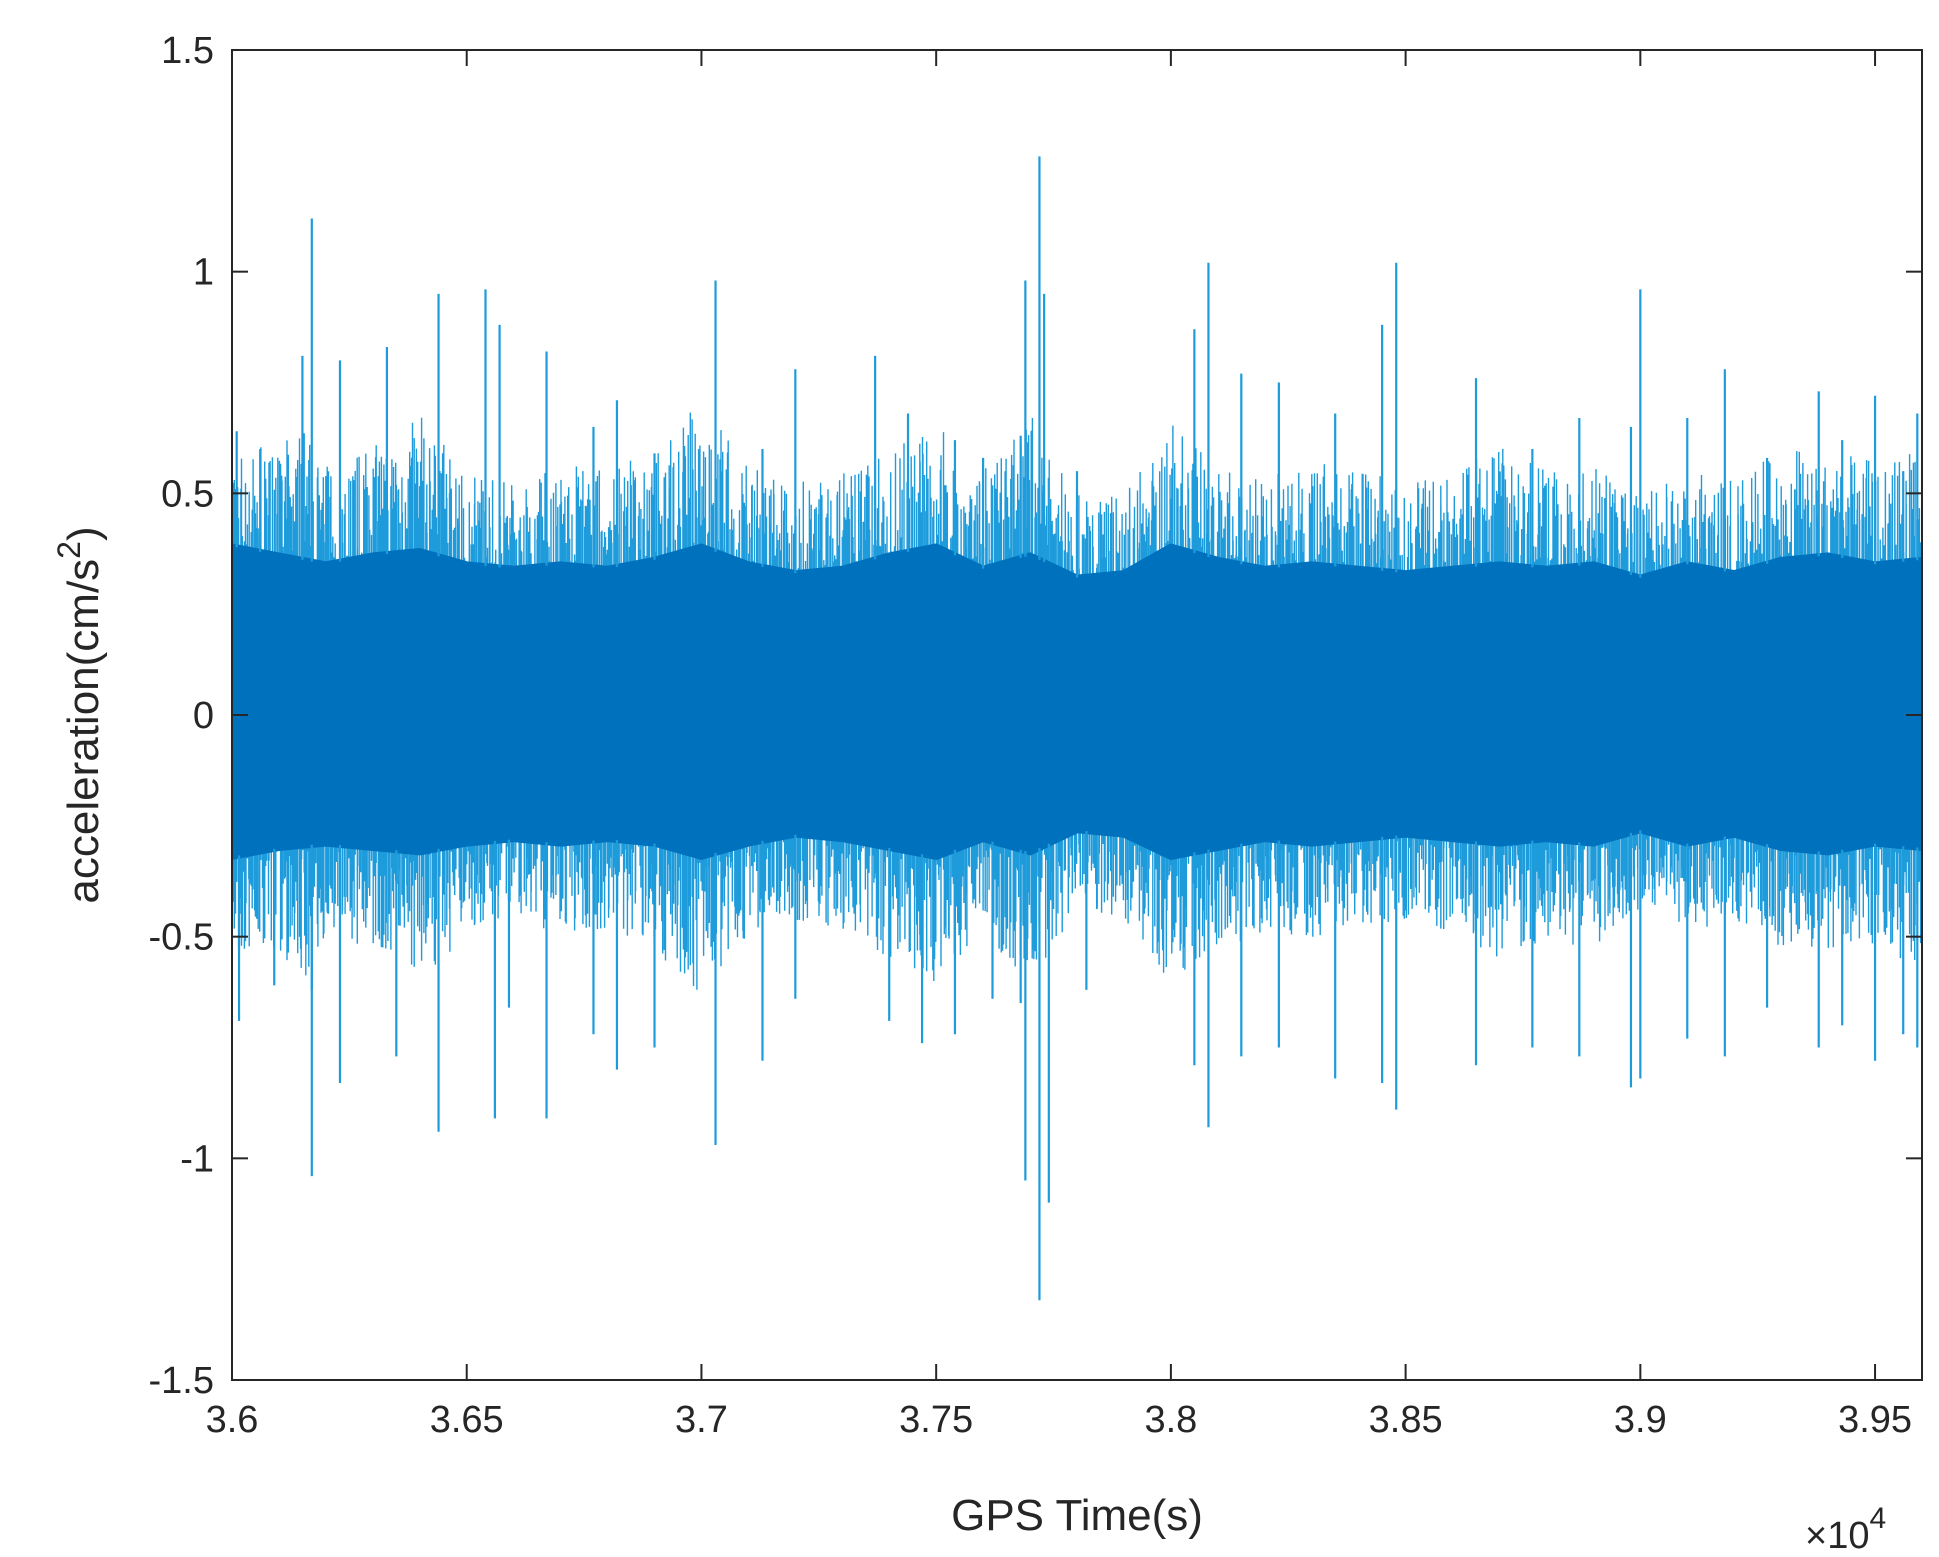 The width and height of the screenshot is (1939, 1557). I want to click on y-tick-label: -1.5, so click(181, 1381).